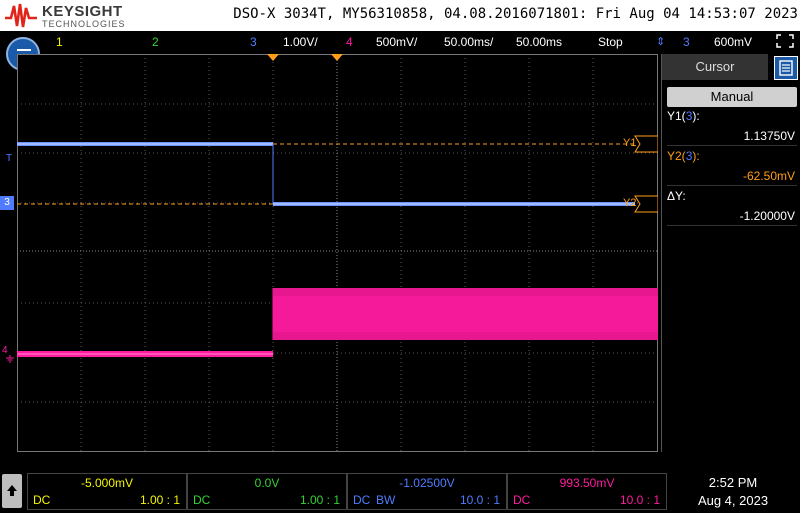 Image resolution: width=800 pixels, height=513 pixels. Describe the element at coordinates (160, 500) in the screenshot. I see `channel-1-probe: 1.00 : 1` at that location.